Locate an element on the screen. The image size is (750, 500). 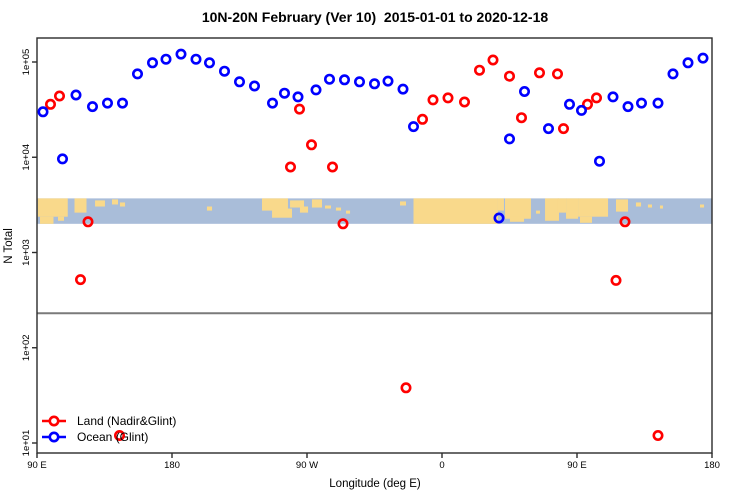
y-tick-label: 1e+05 is located at coordinates (26, 62).